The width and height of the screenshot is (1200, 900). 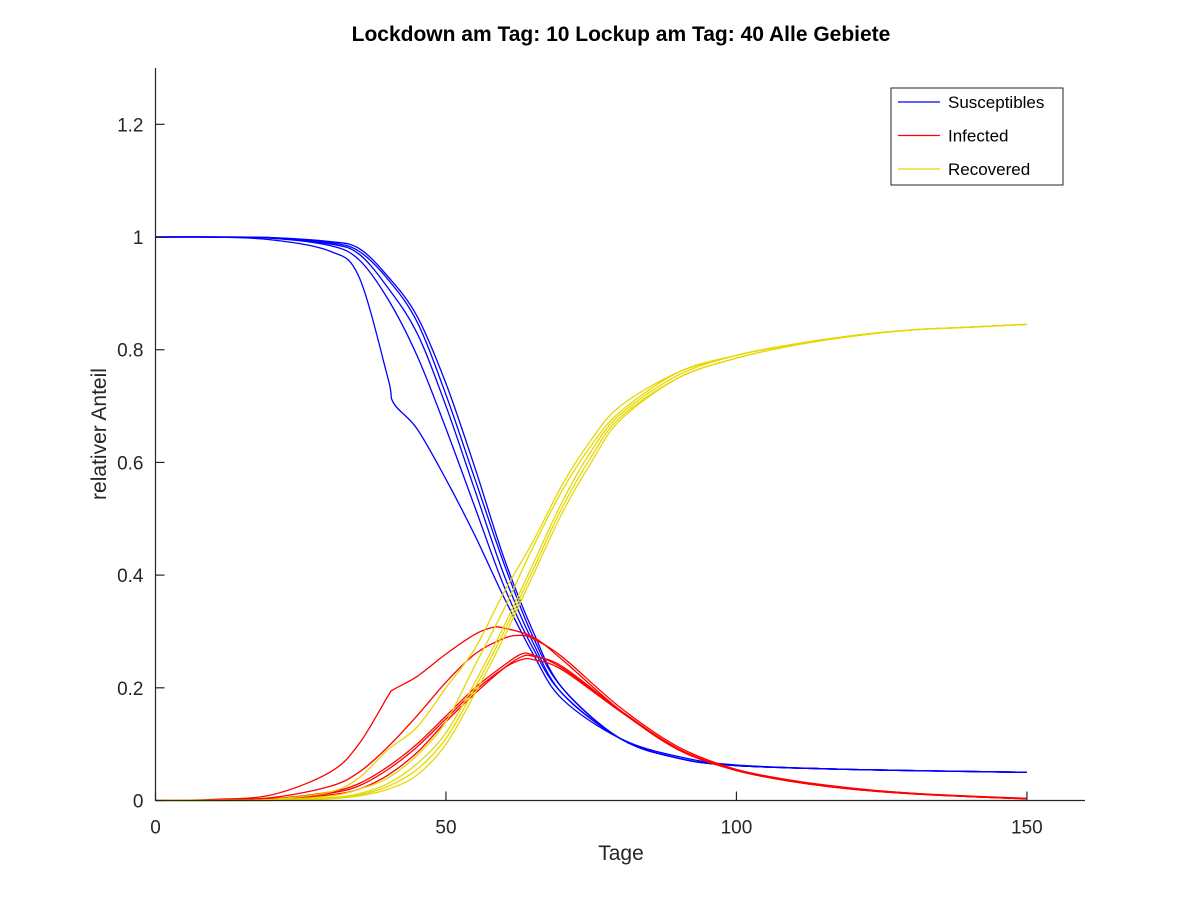 I want to click on y-tick-label: 1.2, so click(x=130, y=125).